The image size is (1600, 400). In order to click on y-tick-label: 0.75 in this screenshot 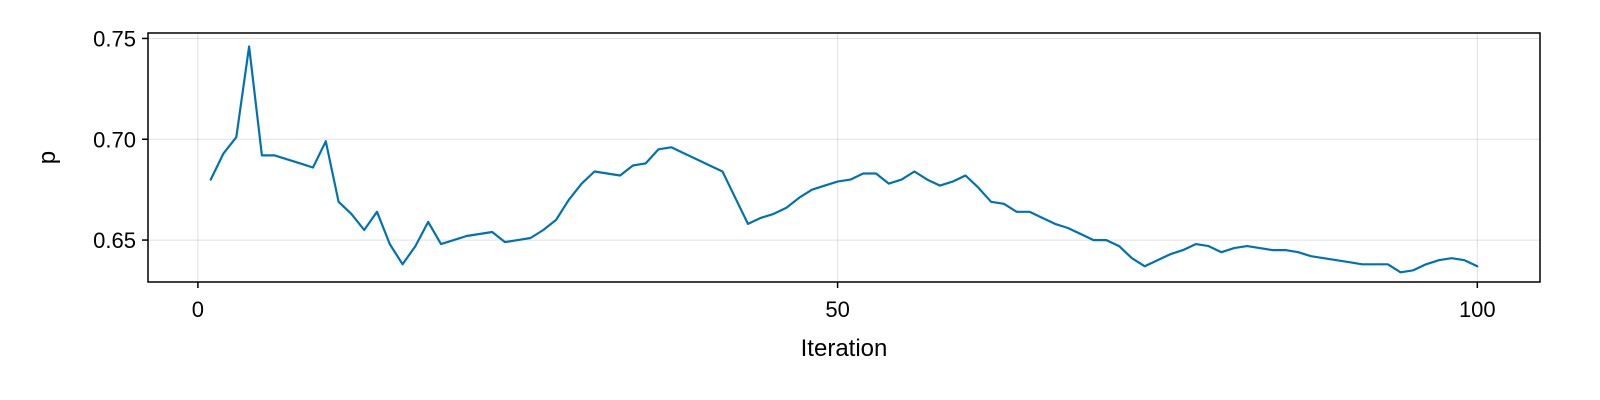, I will do `click(114, 38)`.